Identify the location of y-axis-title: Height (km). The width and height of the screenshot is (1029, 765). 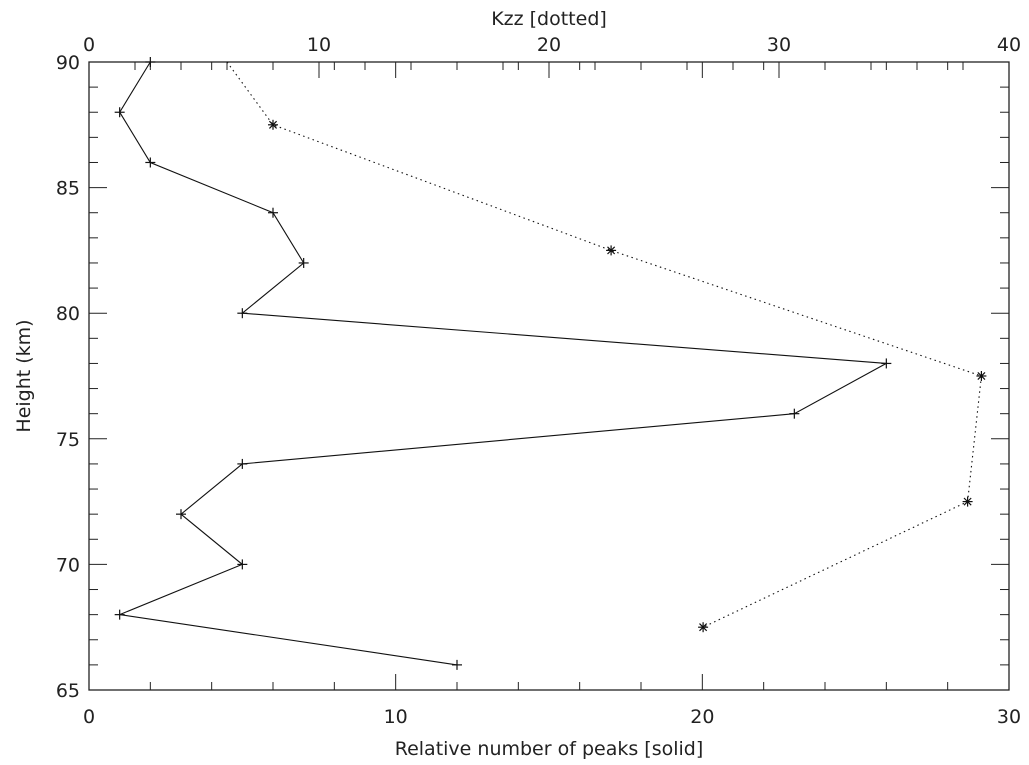
(24, 375).